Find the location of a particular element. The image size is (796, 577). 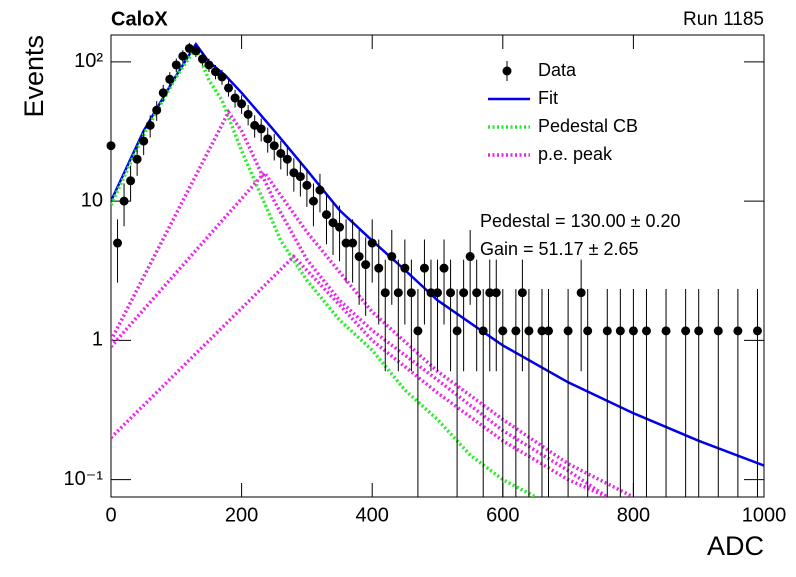

y-tick-label: 10⁻¹ is located at coordinates (84, 479).